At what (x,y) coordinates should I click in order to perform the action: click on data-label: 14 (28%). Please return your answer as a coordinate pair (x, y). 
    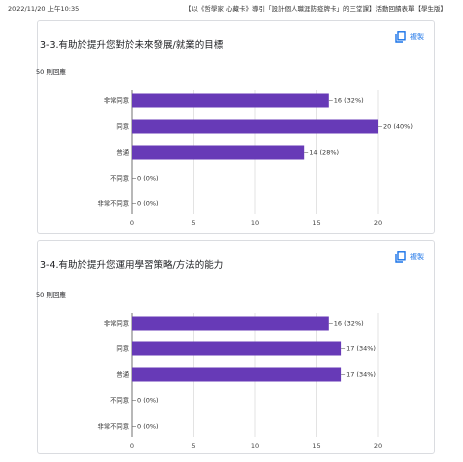
    Looking at the image, I should click on (324, 153).